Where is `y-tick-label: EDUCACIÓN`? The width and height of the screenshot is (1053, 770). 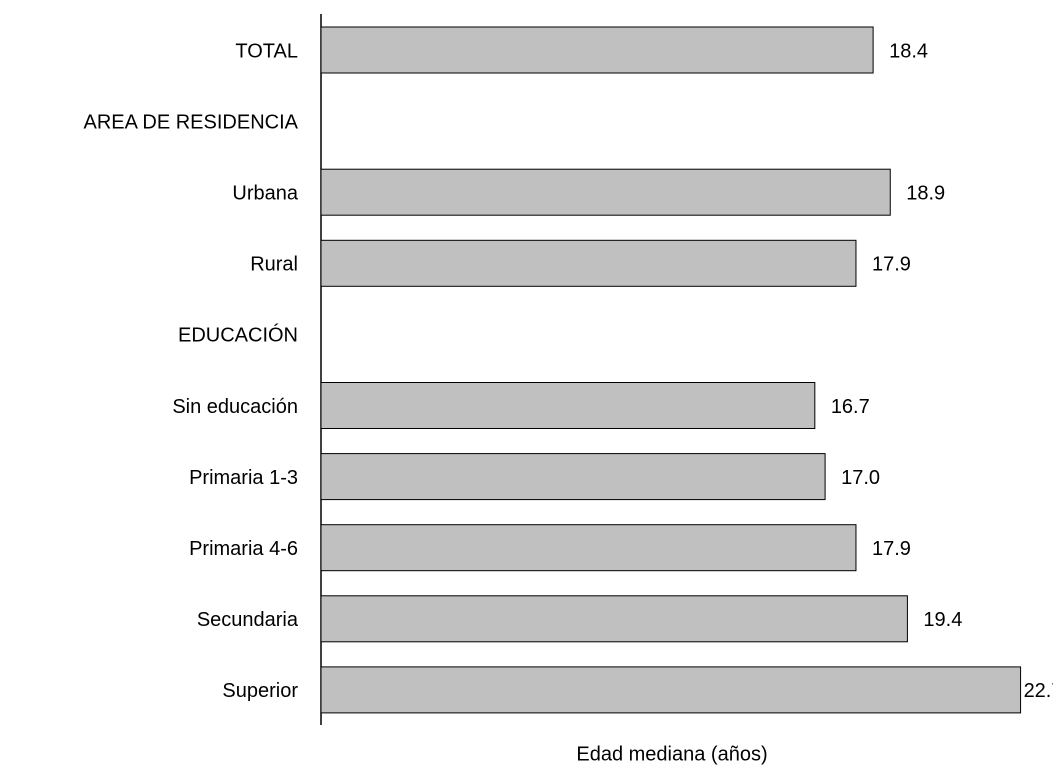
y-tick-label: EDUCACIÓN is located at coordinates (238, 335).